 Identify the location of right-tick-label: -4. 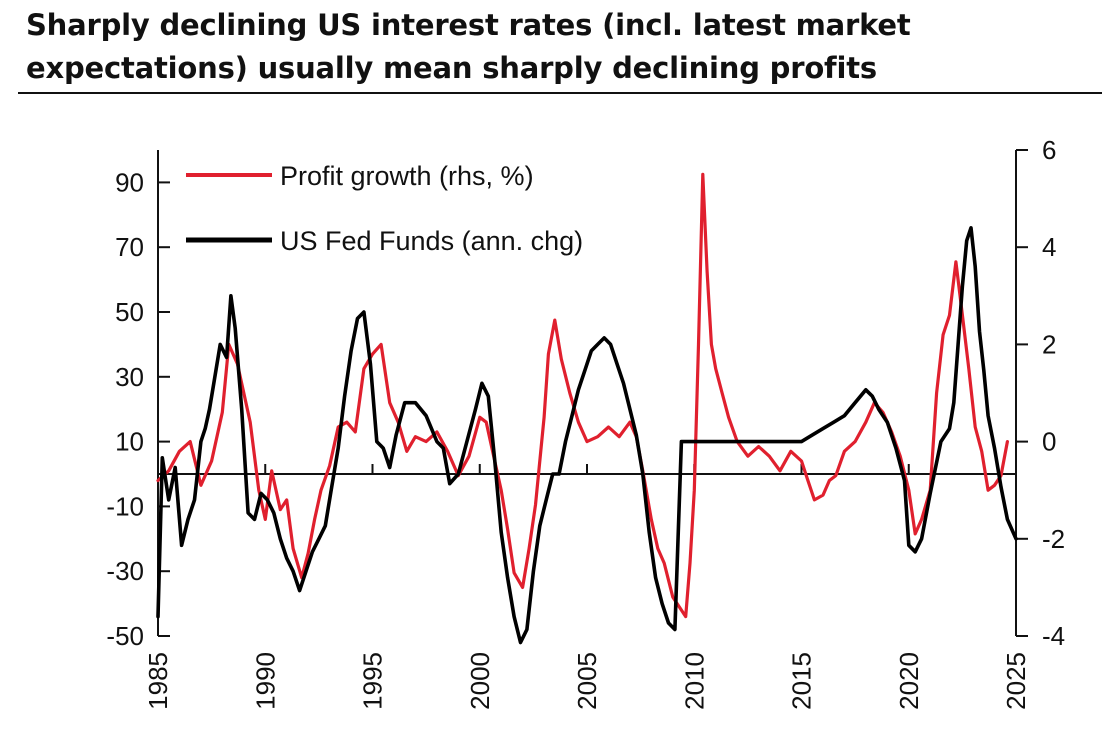
(1053, 636).